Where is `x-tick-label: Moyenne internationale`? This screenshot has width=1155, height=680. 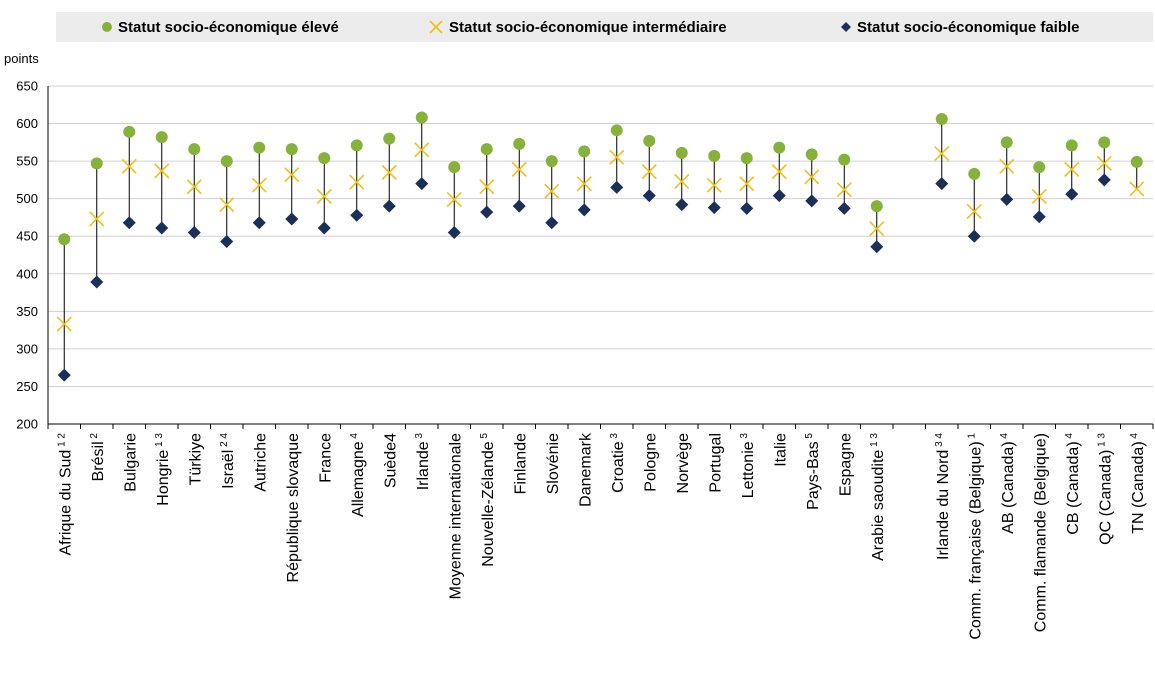
x-tick-label: Moyenne internationale is located at coordinates (455, 516).